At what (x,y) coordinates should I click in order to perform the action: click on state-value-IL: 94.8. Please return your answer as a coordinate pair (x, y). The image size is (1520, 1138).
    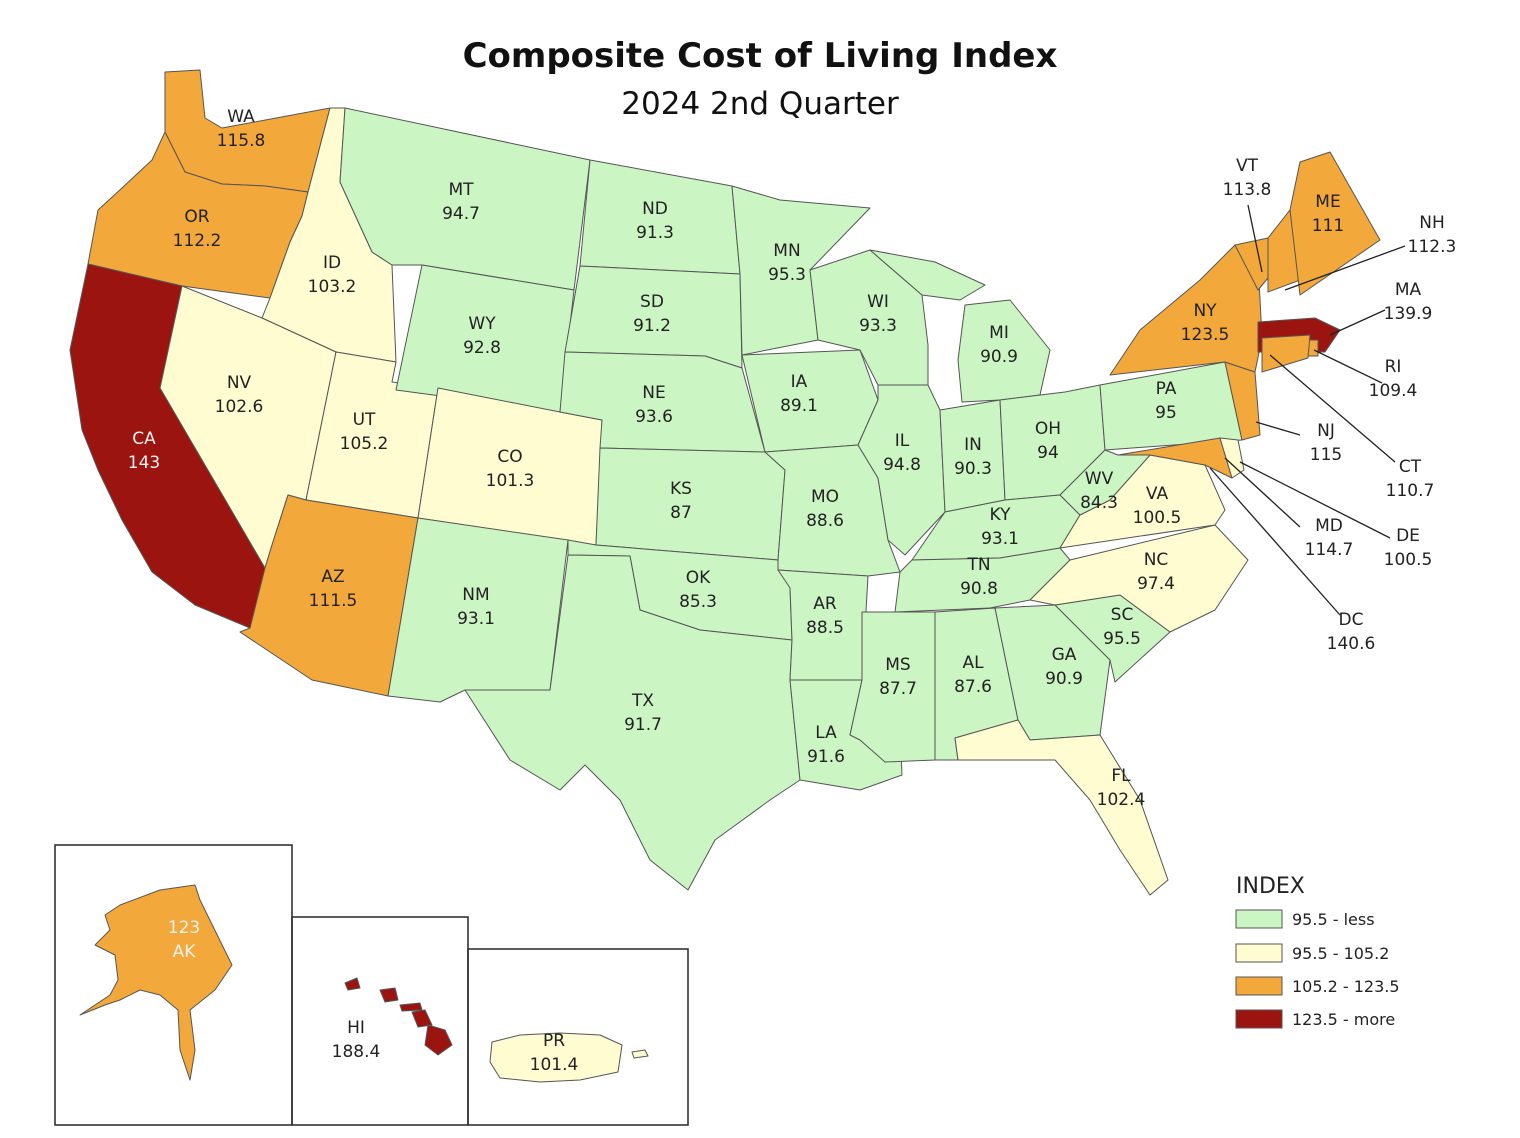
    Looking at the image, I should click on (902, 465).